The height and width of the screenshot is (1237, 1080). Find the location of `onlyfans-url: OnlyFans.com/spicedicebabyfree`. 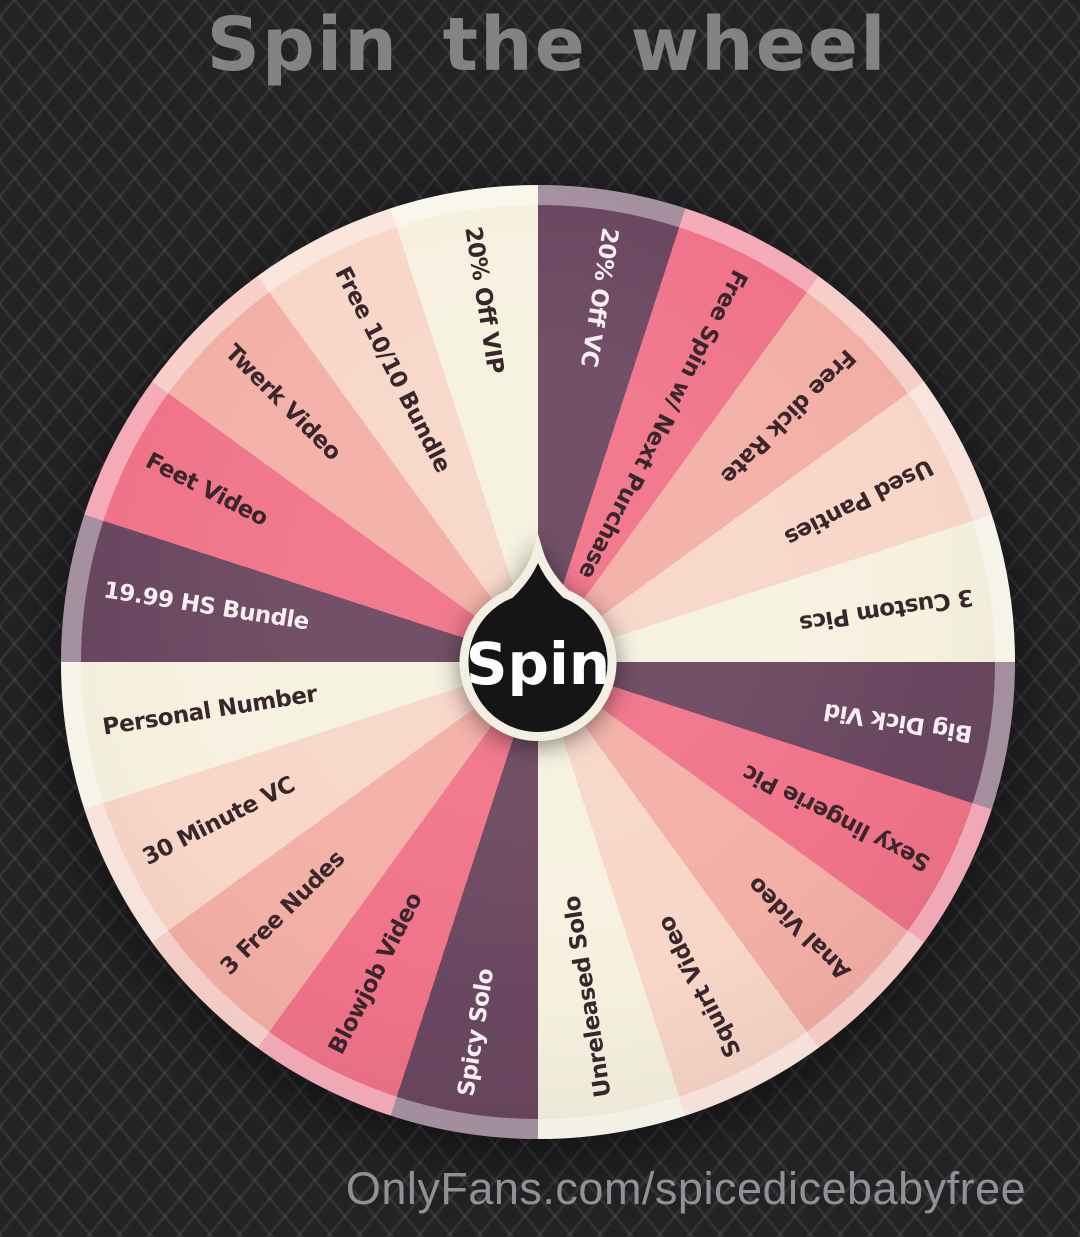

onlyfans-url: OnlyFans.com/spicedicebabyfree is located at coordinates (686, 1188).